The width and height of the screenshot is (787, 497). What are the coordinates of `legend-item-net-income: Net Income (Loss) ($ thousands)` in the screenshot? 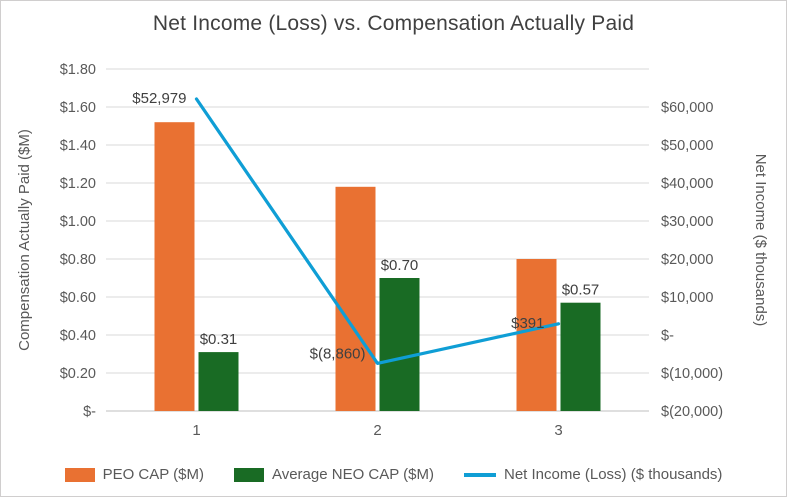 It's located at (593, 474).